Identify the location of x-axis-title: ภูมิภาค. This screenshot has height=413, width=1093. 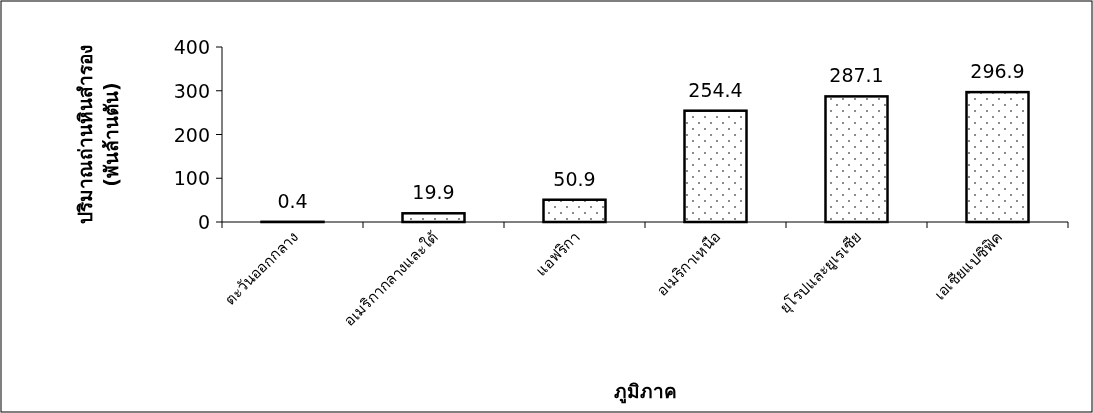
(645, 392).